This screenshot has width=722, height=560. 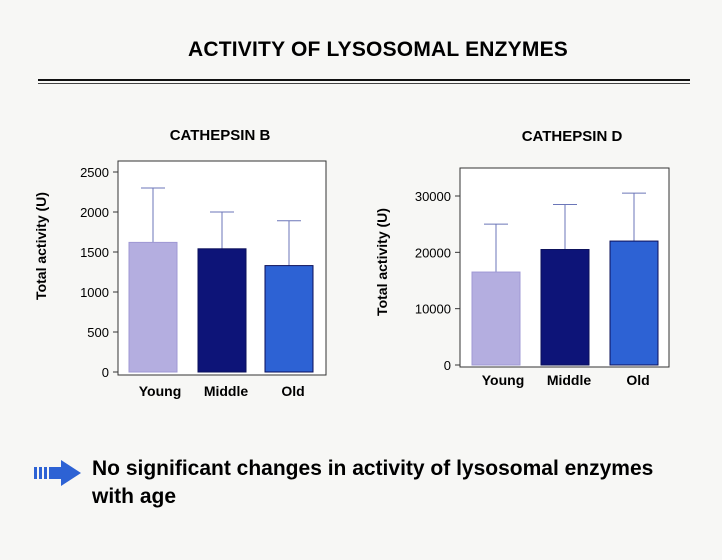 I want to click on cathepsin-d-ytick-label: 10000, so click(x=433, y=309).